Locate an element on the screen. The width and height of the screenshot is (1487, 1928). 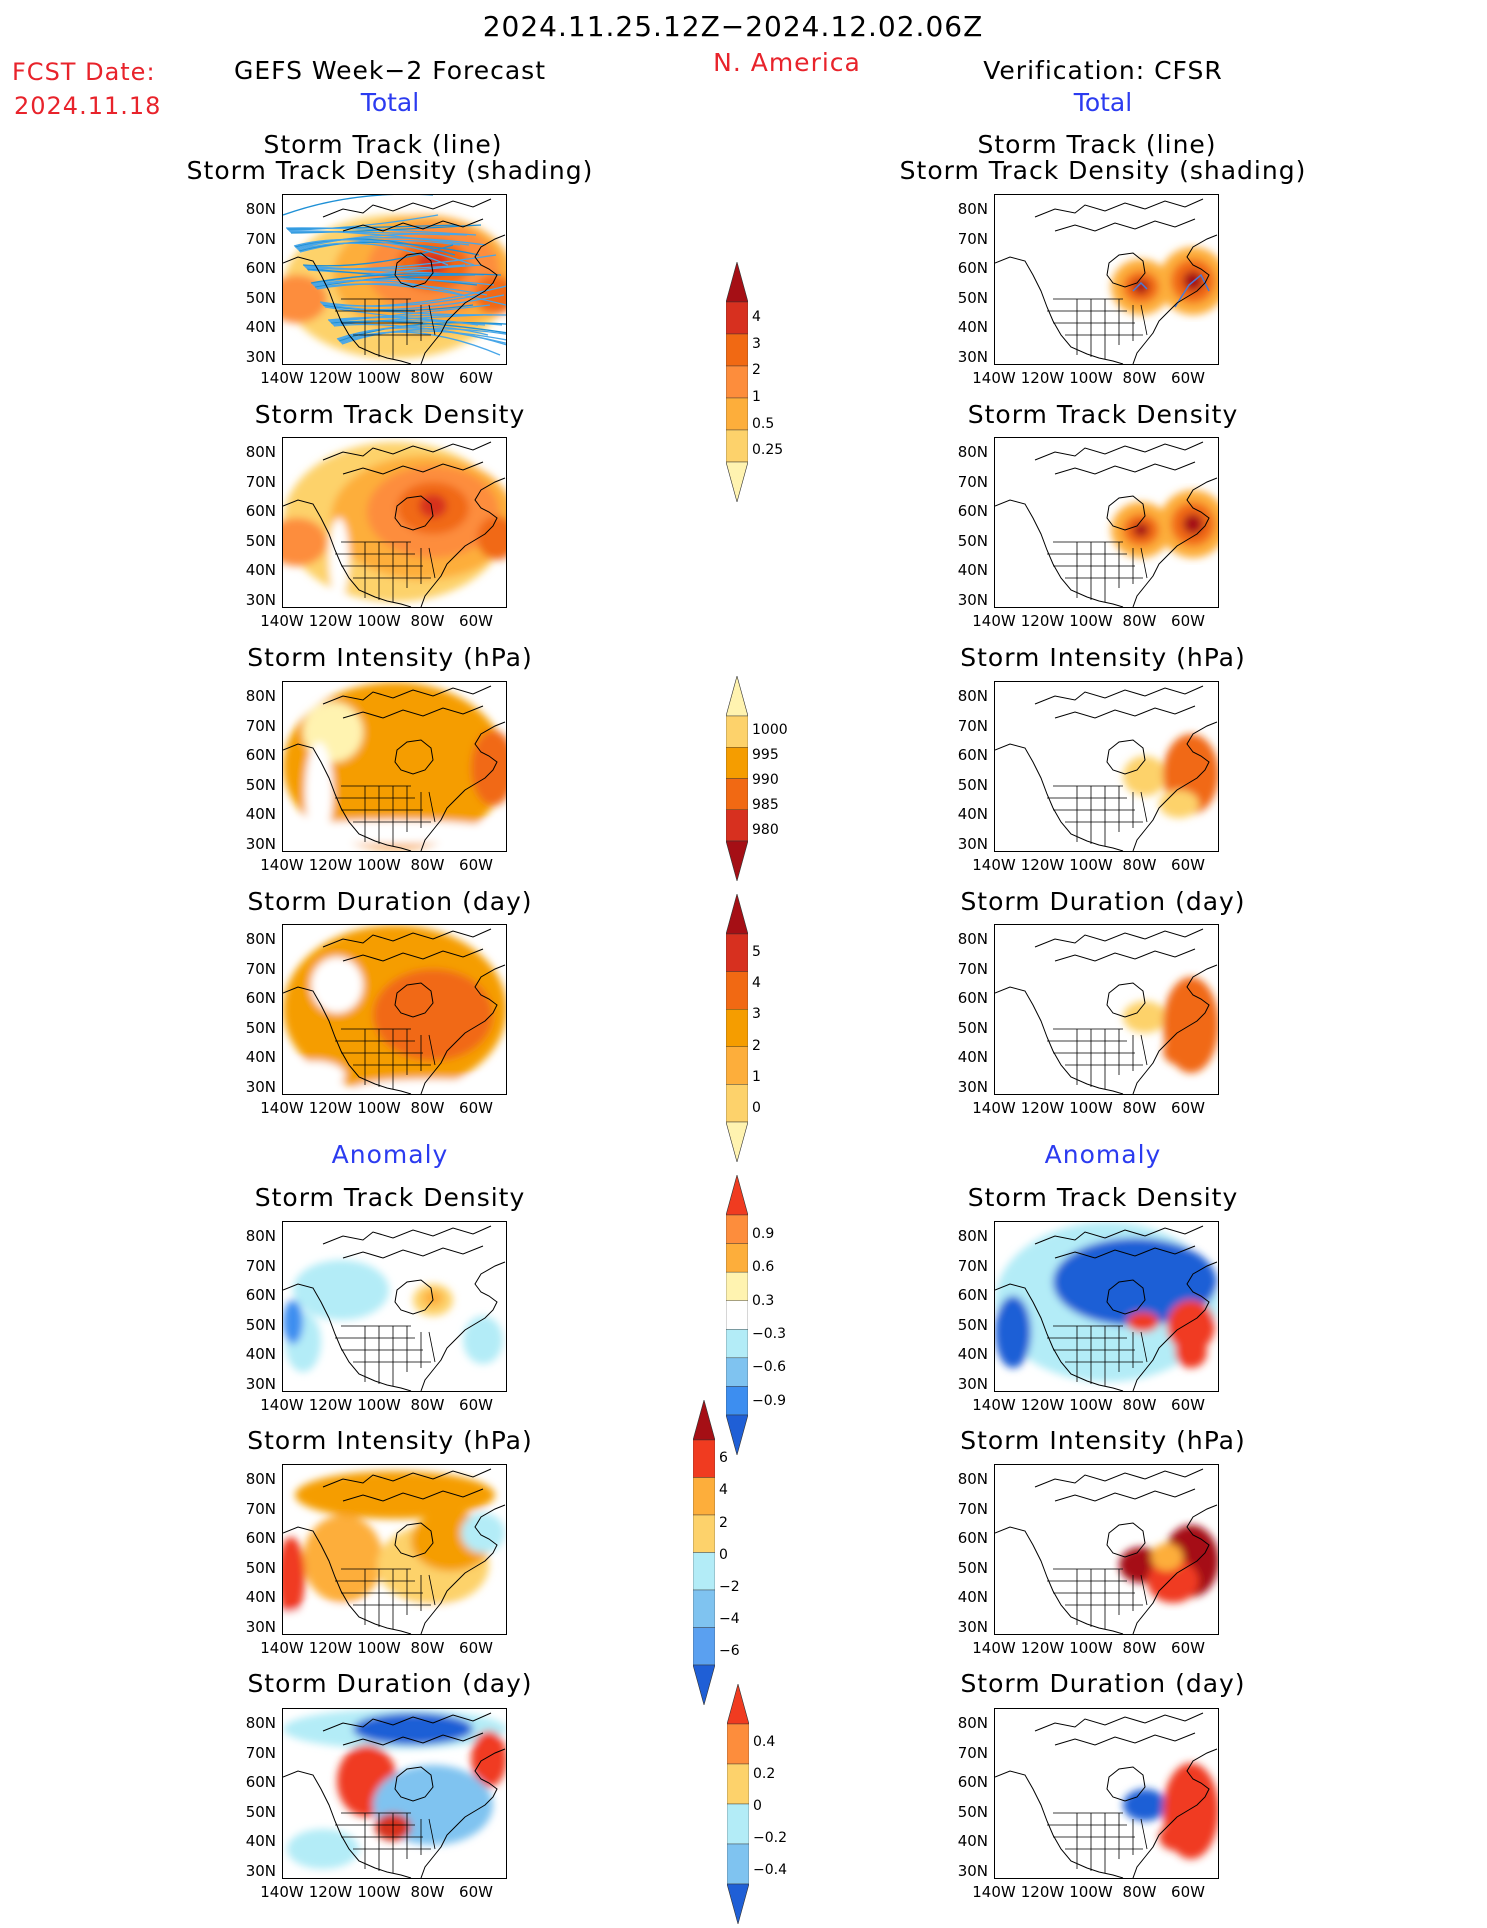
colorbar-label: 4 is located at coordinates (756, 983).